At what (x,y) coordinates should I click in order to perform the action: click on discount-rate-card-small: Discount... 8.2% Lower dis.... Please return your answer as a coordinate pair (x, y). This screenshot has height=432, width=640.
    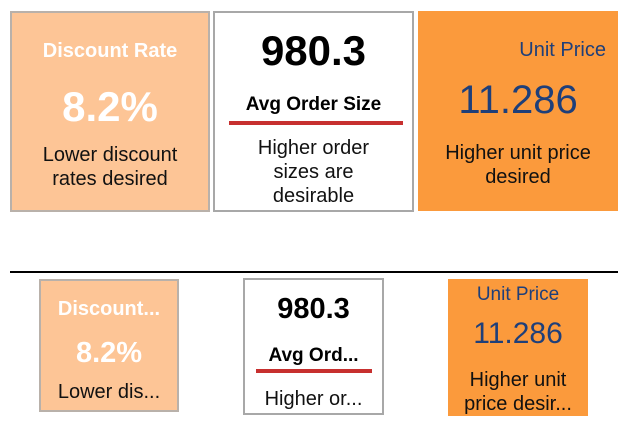
    Looking at the image, I should click on (109, 345).